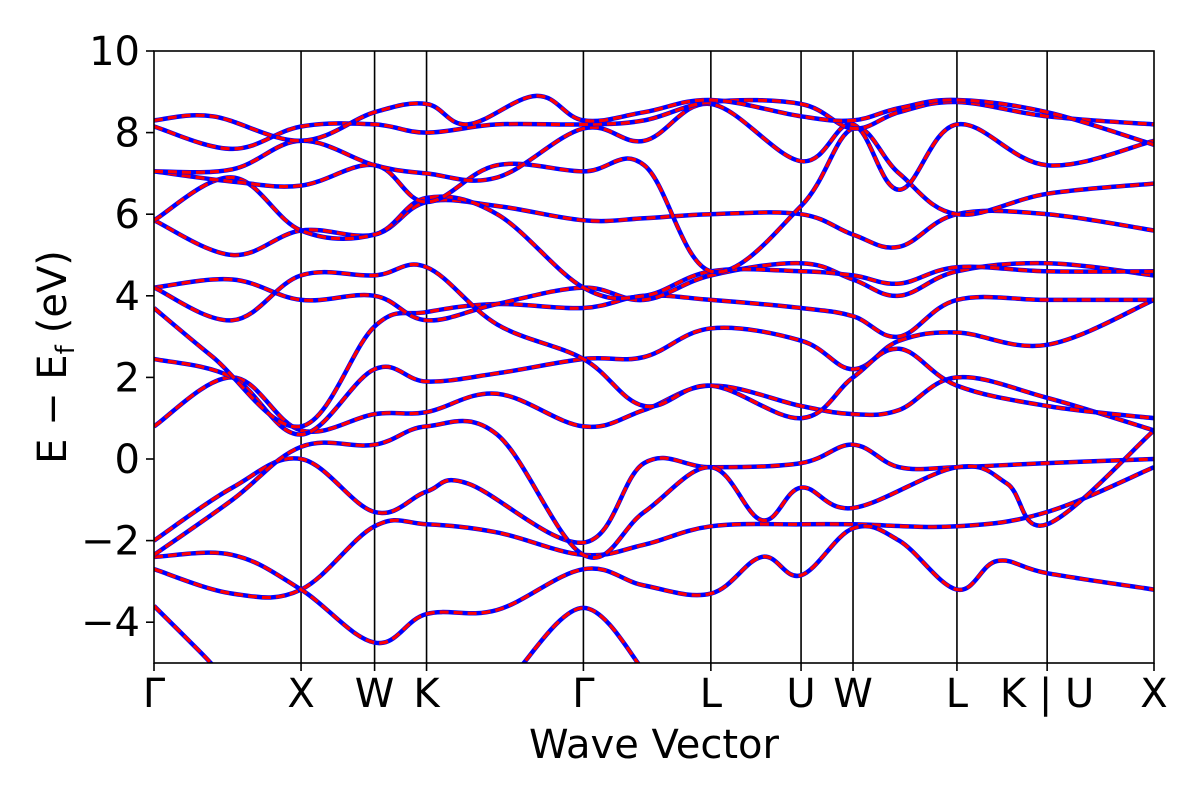 Image resolution: width=1200 pixels, height=800 pixels. I want to click on y-tick-label: 10, so click(114, 52).